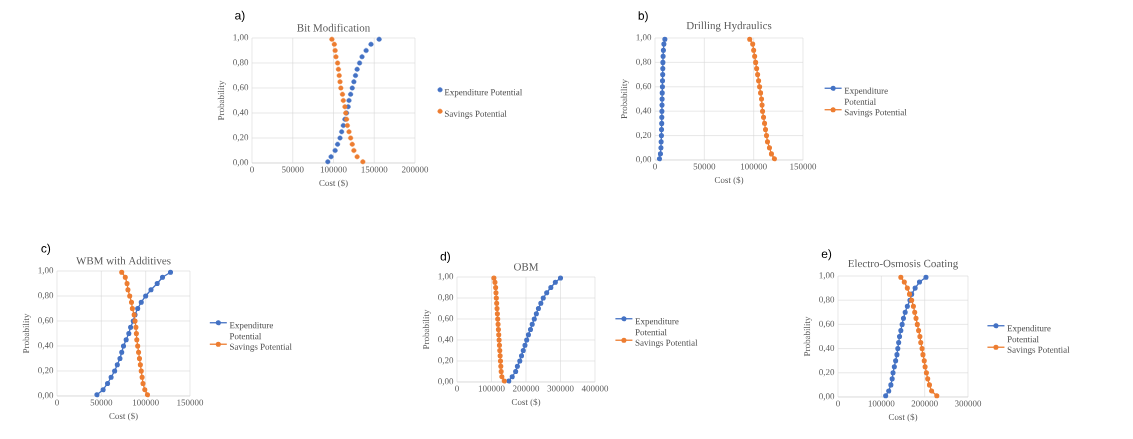 The image size is (1133, 439). What do you see at coordinates (729, 26) in the screenshot?
I see `chart-title: Drilling Hydraulics` at bounding box center [729, 26].